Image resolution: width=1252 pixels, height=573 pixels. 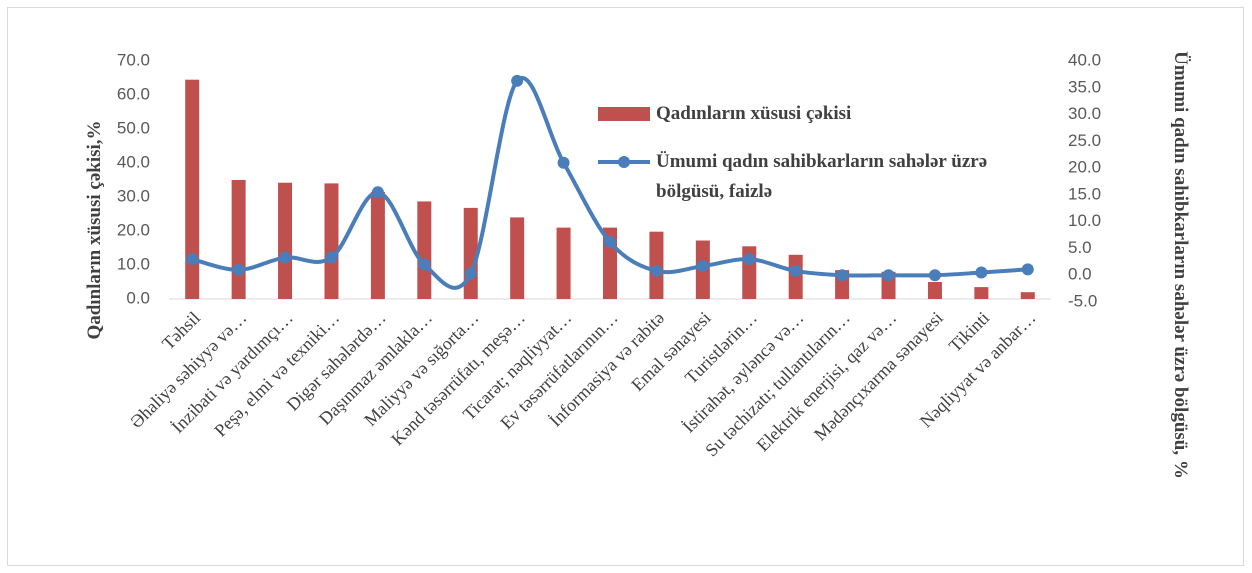 What do you see at coordinates (133, 127) in the screenshot?
I see `y-tick-label: 50.0` at bounding box center [133, 127].